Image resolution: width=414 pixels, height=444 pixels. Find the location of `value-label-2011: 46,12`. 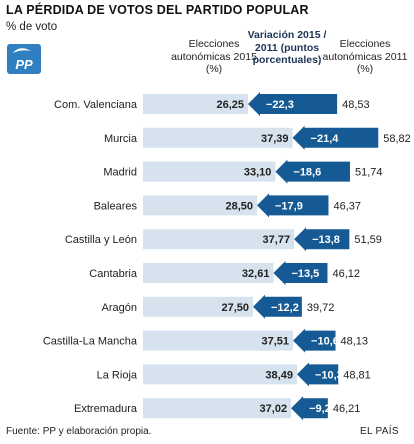

value-label-2011: 46,12 is located at coordinates (346, 274).